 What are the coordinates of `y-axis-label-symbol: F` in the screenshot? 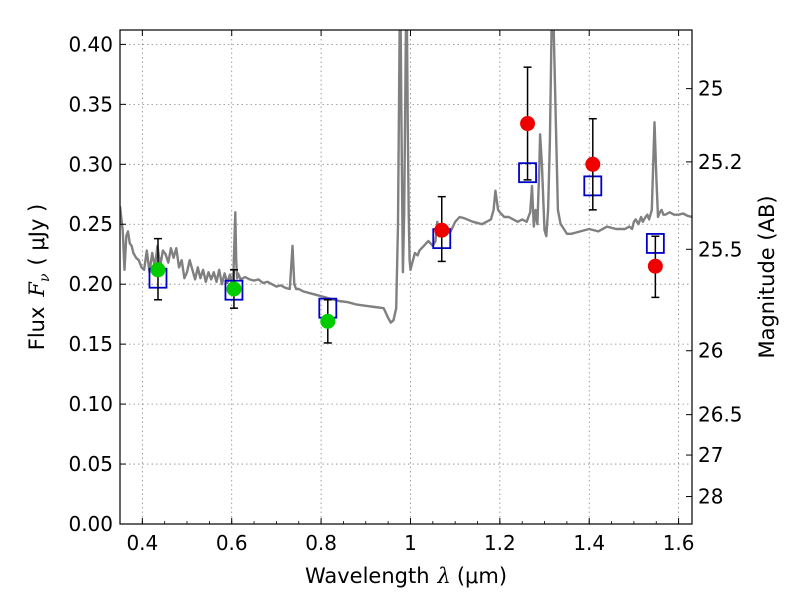 It's located at (37, 289).